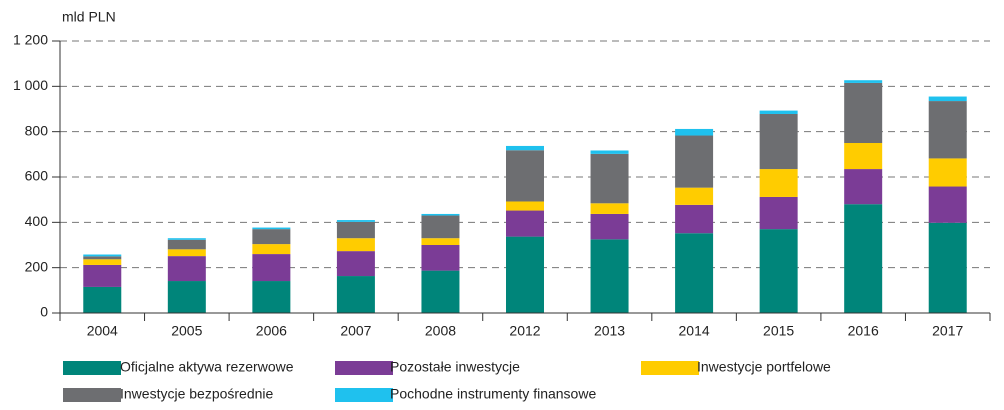 The width and height of the screenshot is (1004, 410). What do you see at coordinates (207, 367) in the screenshot?
I see `legend-label: Oficjalne aktywa rezerwowe` at bounding box center [207, 367].